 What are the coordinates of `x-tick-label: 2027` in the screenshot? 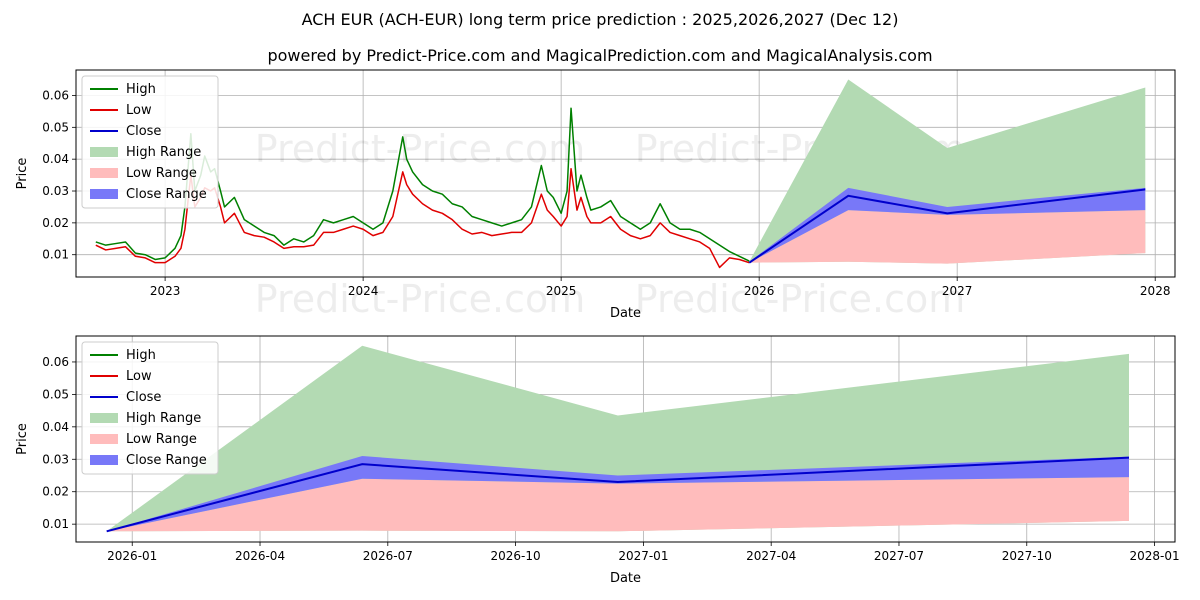 It's located at (957, 291).